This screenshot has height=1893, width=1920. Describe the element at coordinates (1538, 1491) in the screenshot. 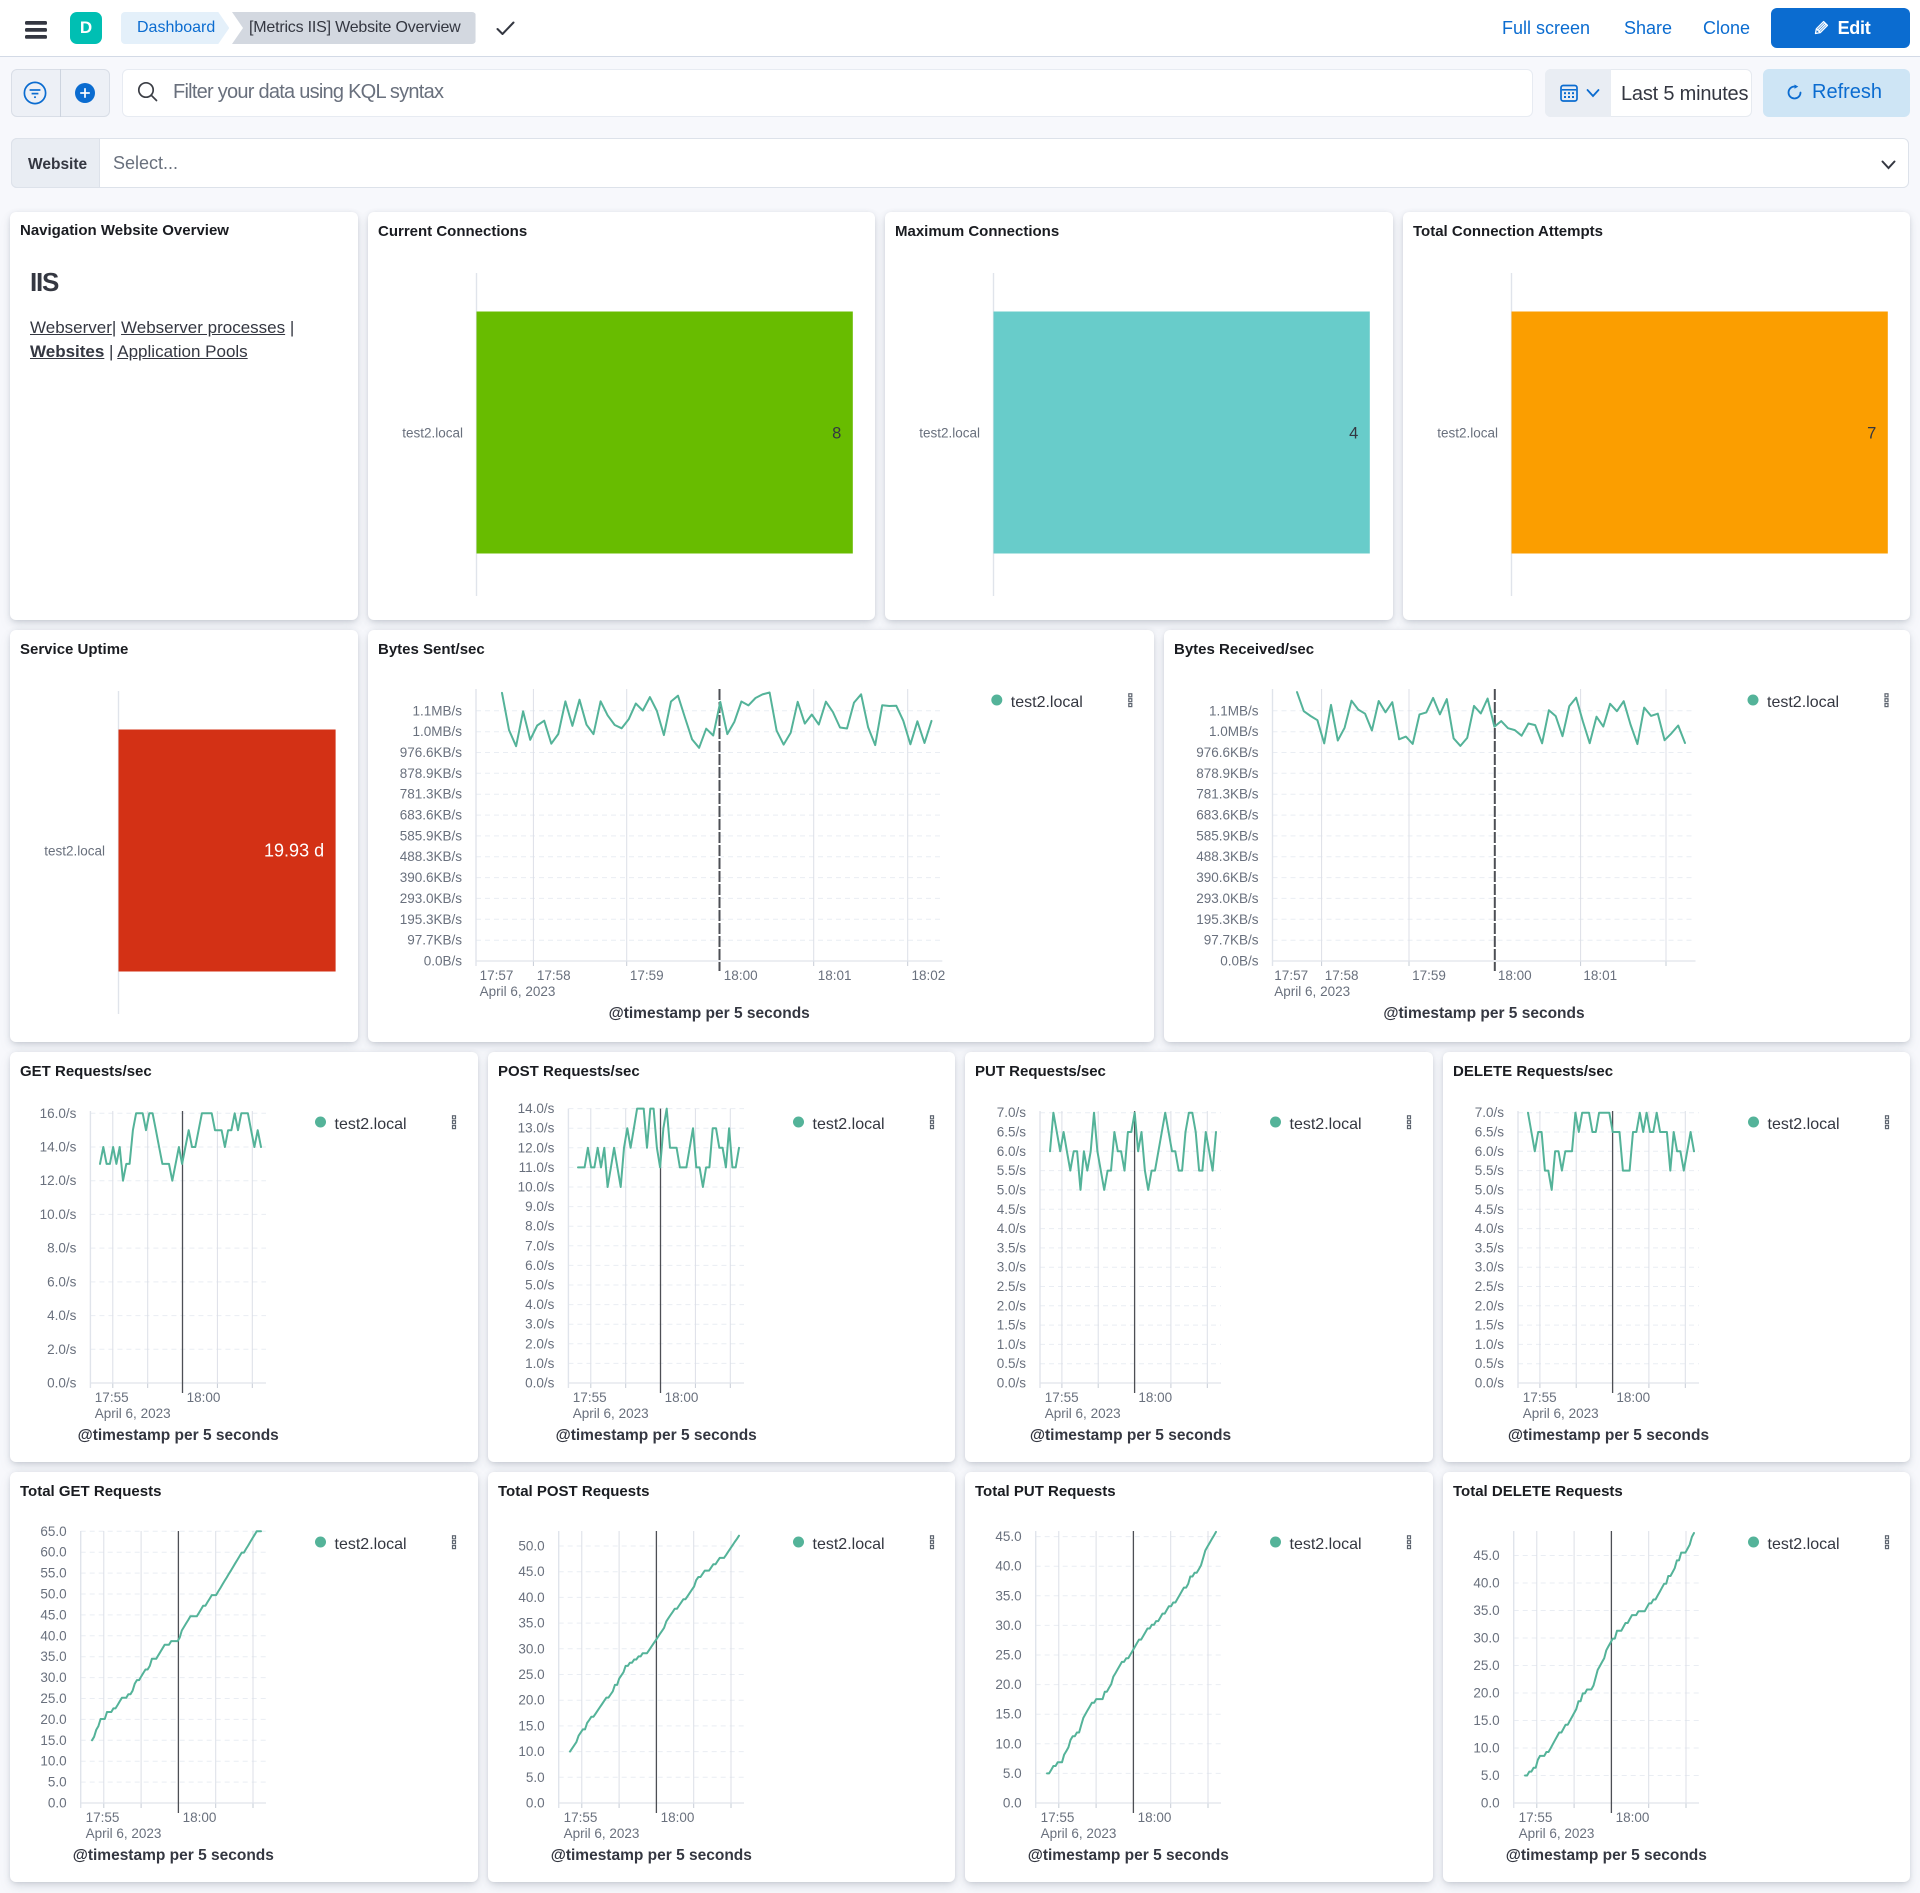

I see `svg-text: Total DELETE Requests` at that location.